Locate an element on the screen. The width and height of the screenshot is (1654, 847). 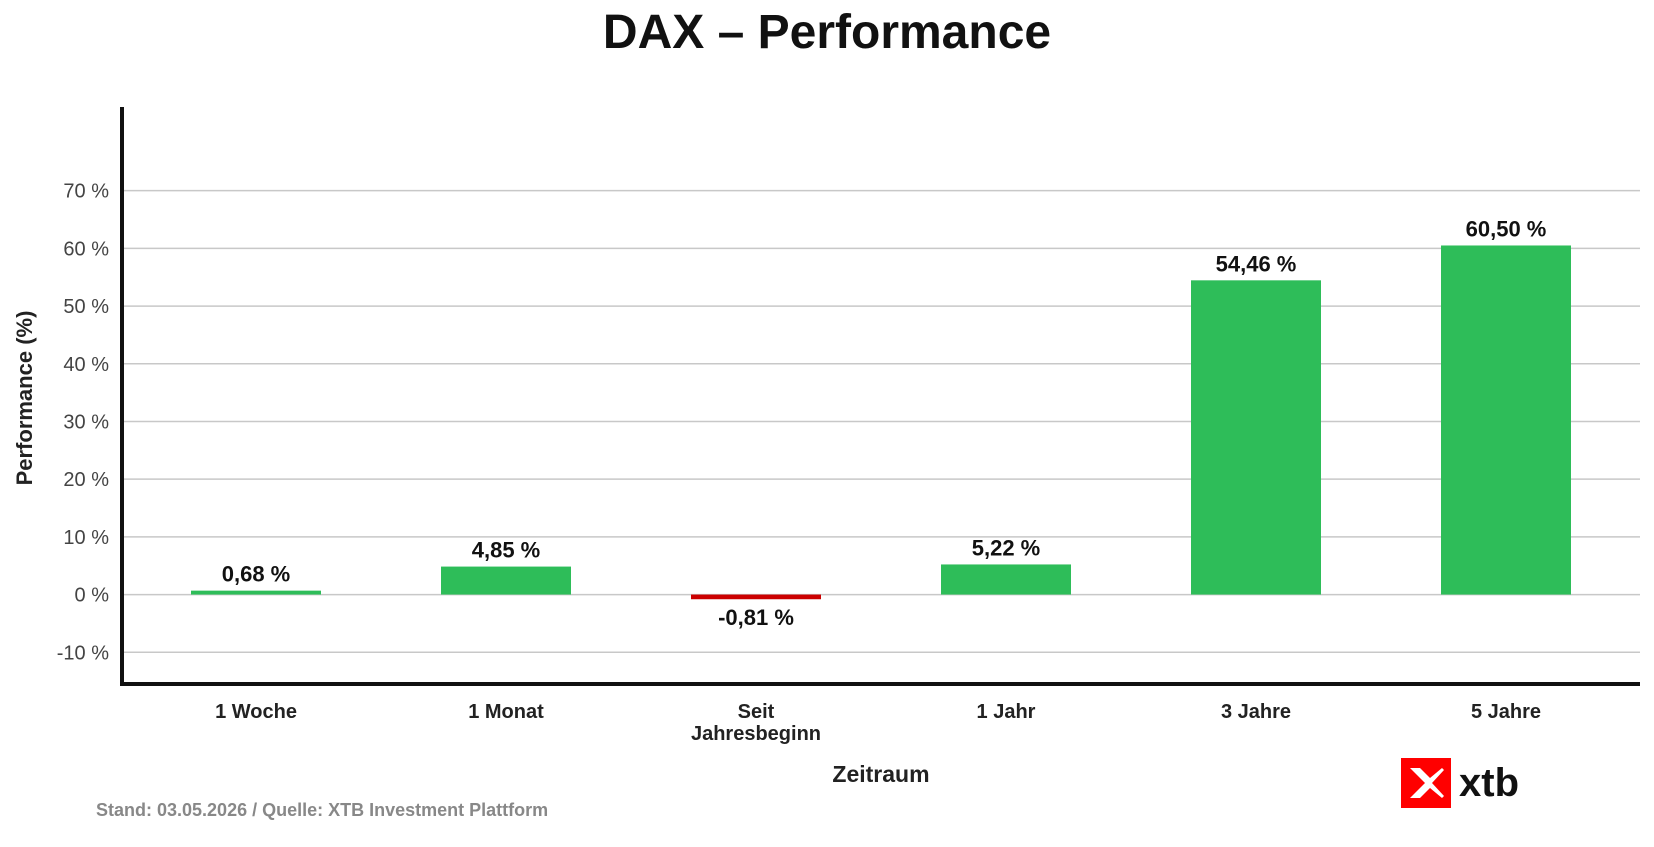
x-tick-label: 5 Jahre is located at coordinates (1506, 712).